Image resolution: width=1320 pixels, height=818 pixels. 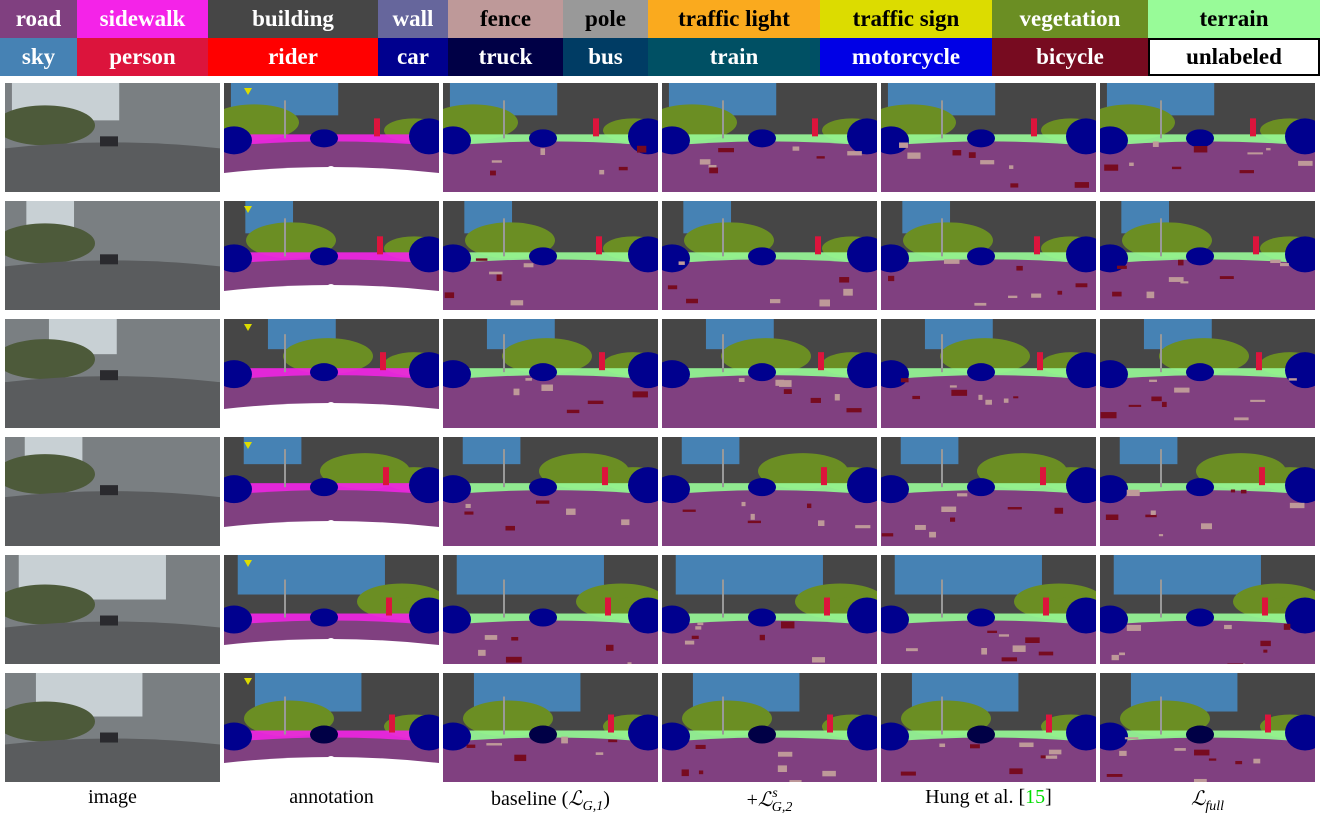 What do you see at coordinates (1215, 806) in the screenshot?
I see `caption-part: full` at bounding box center [1215, 806].